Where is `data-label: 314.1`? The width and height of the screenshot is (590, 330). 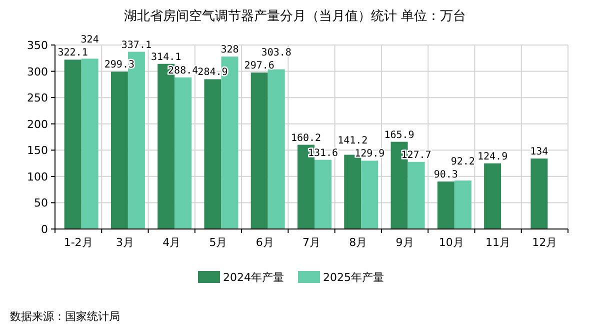
data-label: 314.1 is located at coordinates (166, 57).